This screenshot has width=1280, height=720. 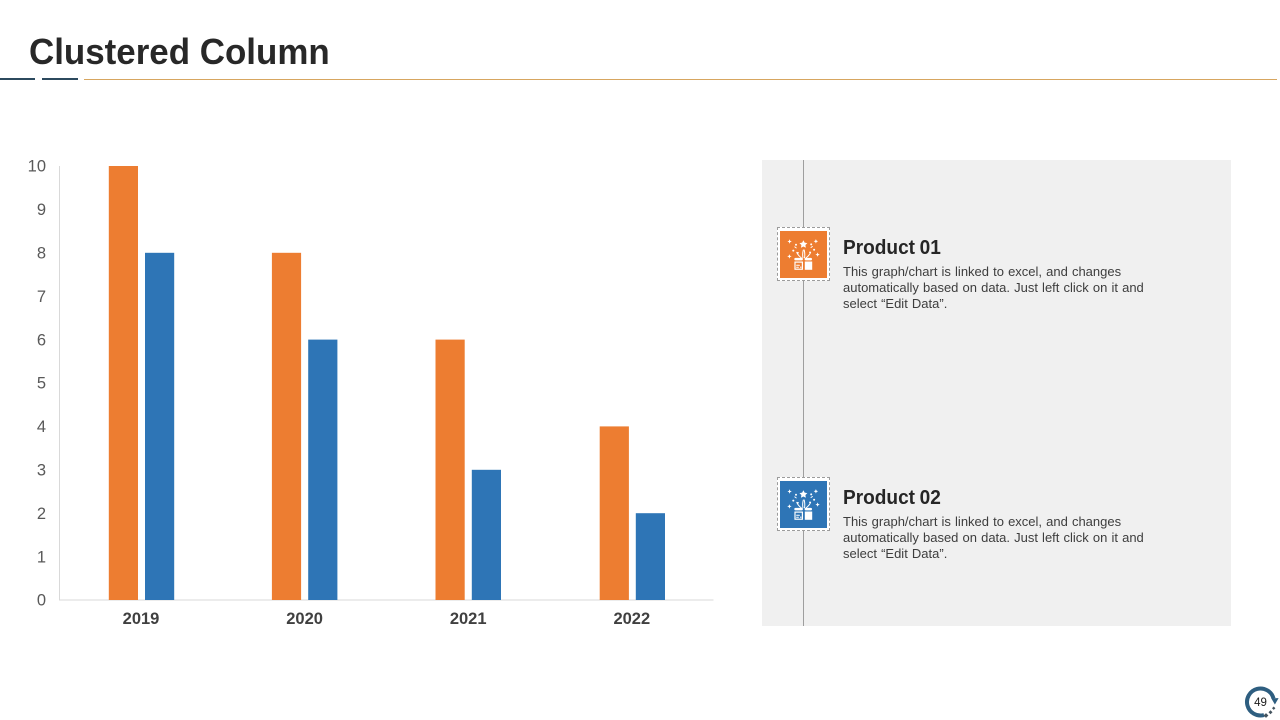 I want to click on svg-text: 9, so click(x=41, y=210).